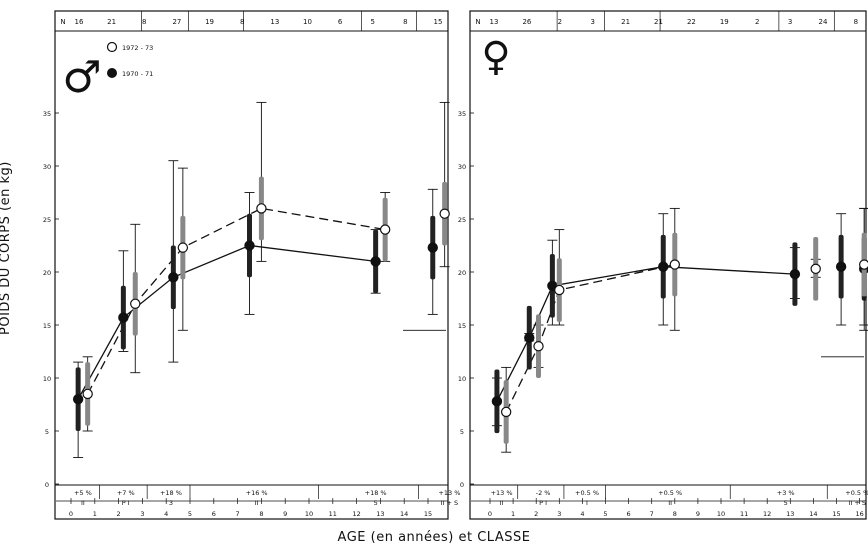  I want to click on n-header-value: 27, so click(176, 22).